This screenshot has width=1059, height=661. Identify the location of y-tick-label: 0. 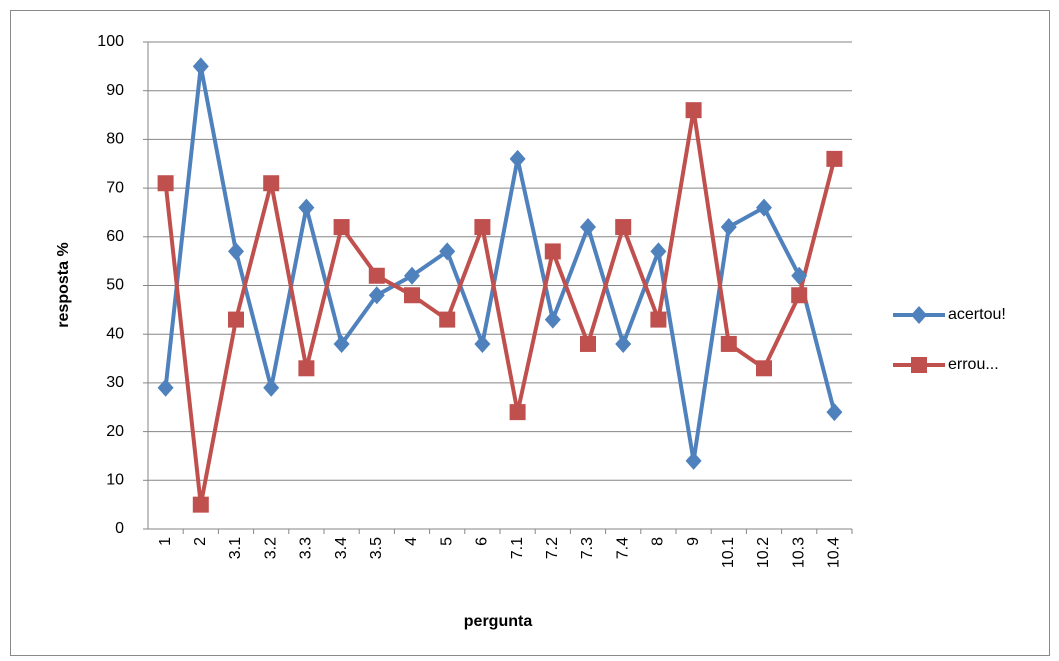
(119, 528).